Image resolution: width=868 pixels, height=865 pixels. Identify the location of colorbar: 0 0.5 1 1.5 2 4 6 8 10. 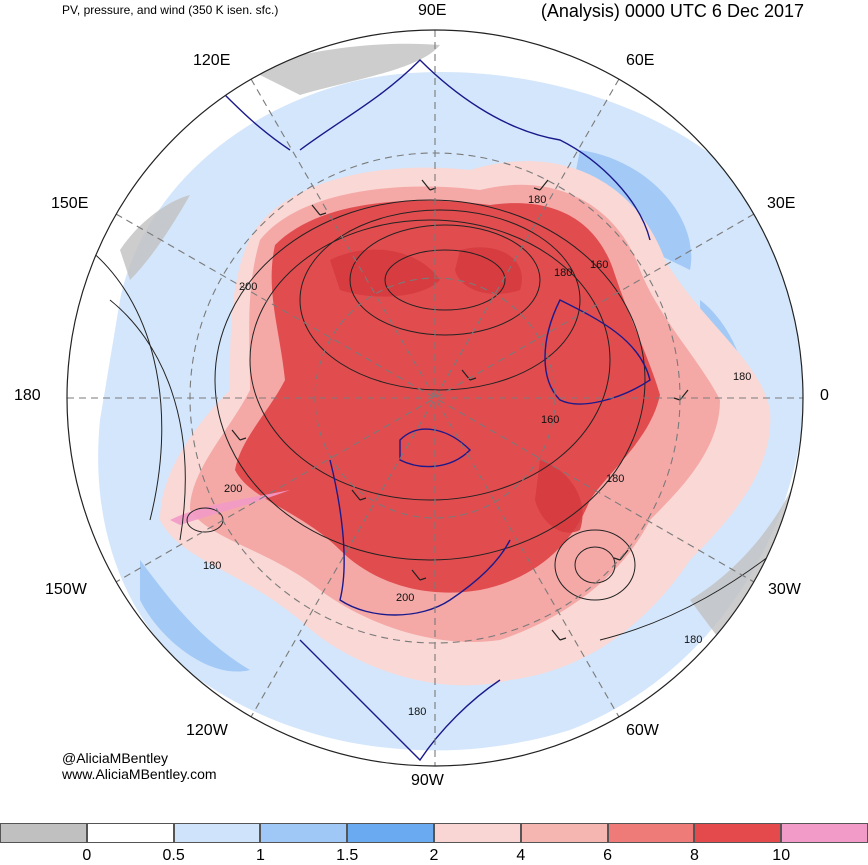
(434, 844).